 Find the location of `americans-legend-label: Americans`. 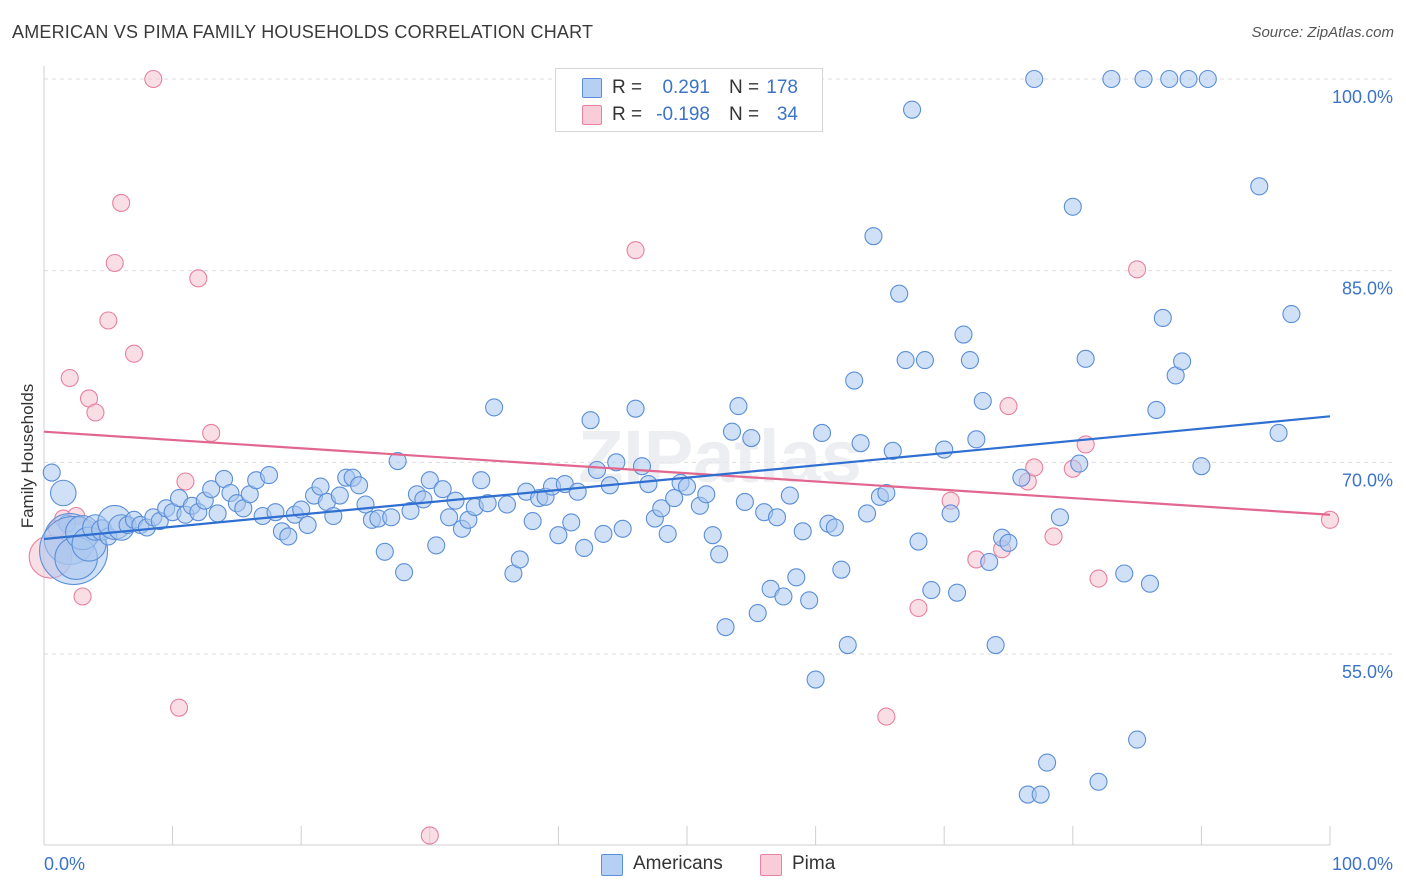

americans-legend-label: Americans is located at coordinates (678, 863).